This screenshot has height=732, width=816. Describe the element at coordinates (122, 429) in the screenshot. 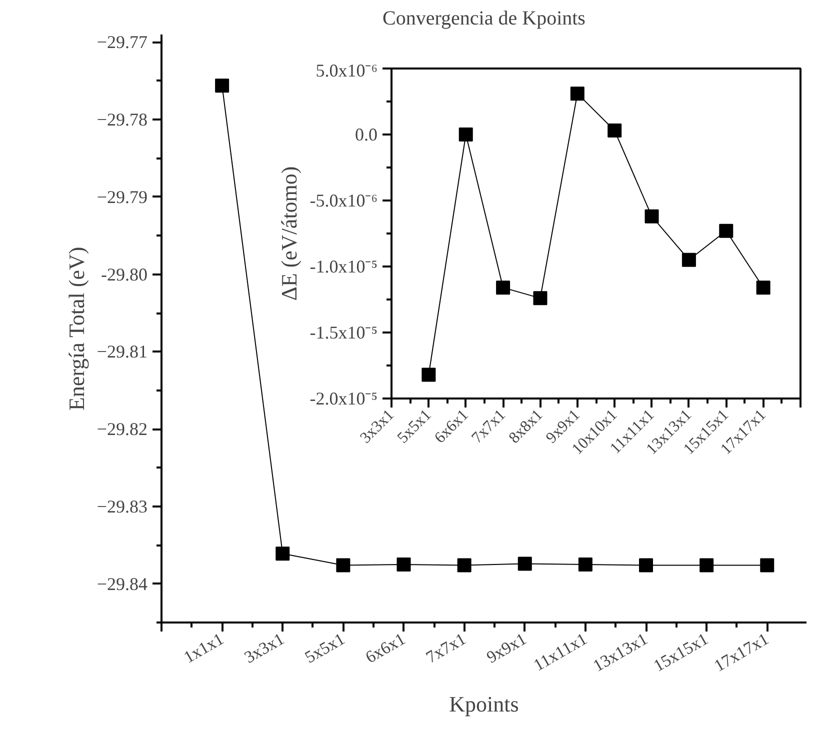

I see `y-tick-label: −29.82` at that location.